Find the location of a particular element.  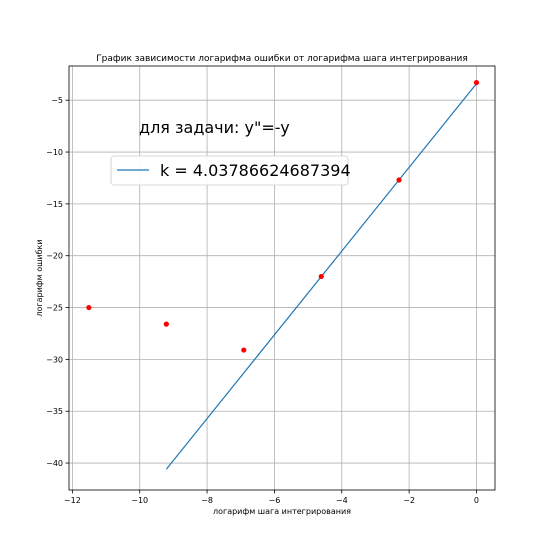

x-tick-label: −10 is located at coordinates (139, 500).